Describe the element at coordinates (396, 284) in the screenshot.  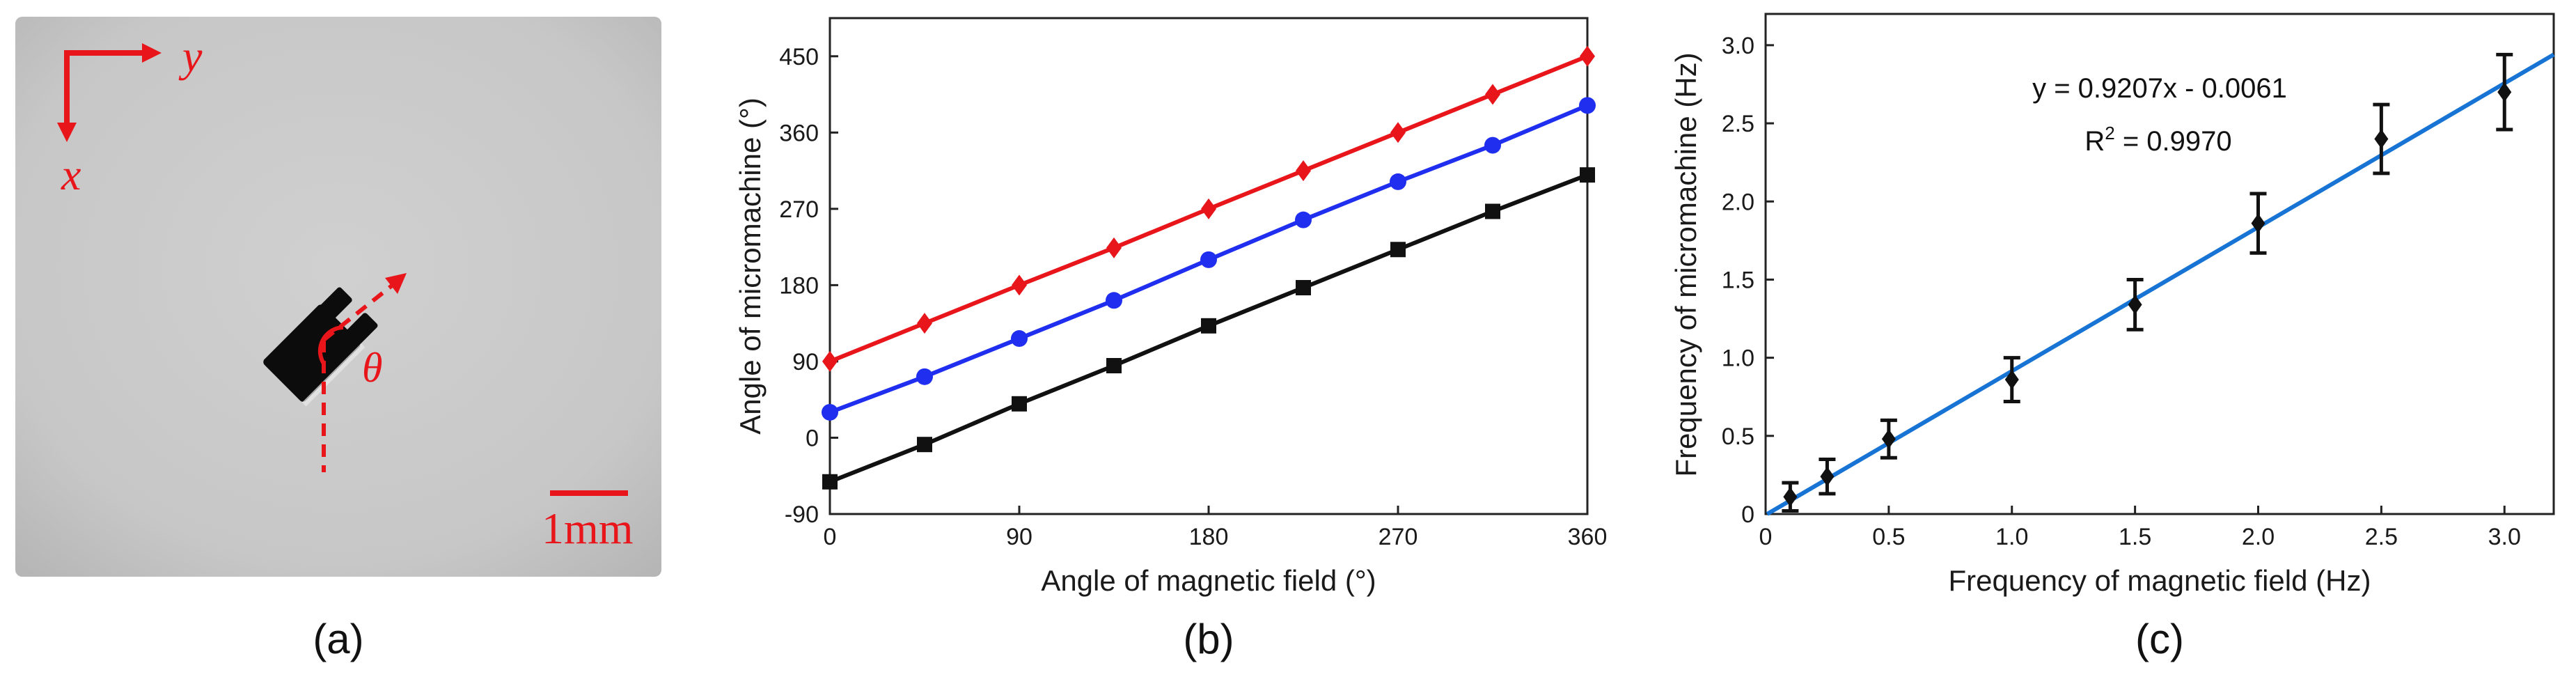
I see `heading-arrowhead` at that location.